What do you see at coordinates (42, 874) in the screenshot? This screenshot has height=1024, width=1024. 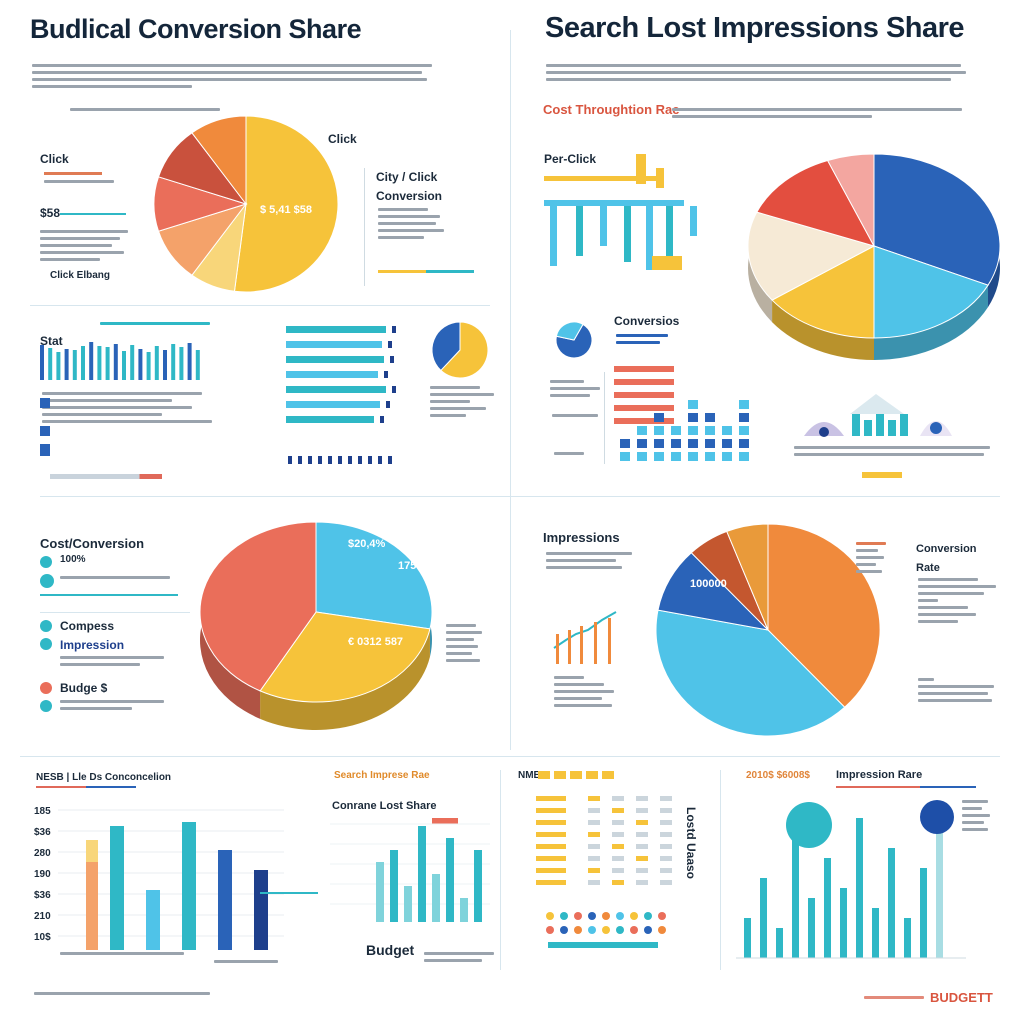 I see `bars5-tick-3: 190` at bounding box center [42, 874].